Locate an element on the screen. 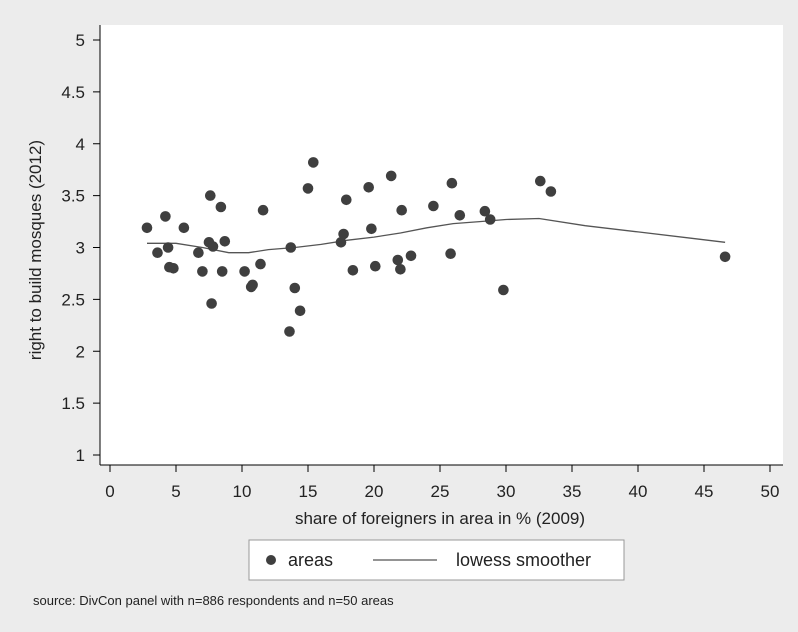  x-axis-title: share of foreigners in area in % (2009) is located at coordinates (440, 518).